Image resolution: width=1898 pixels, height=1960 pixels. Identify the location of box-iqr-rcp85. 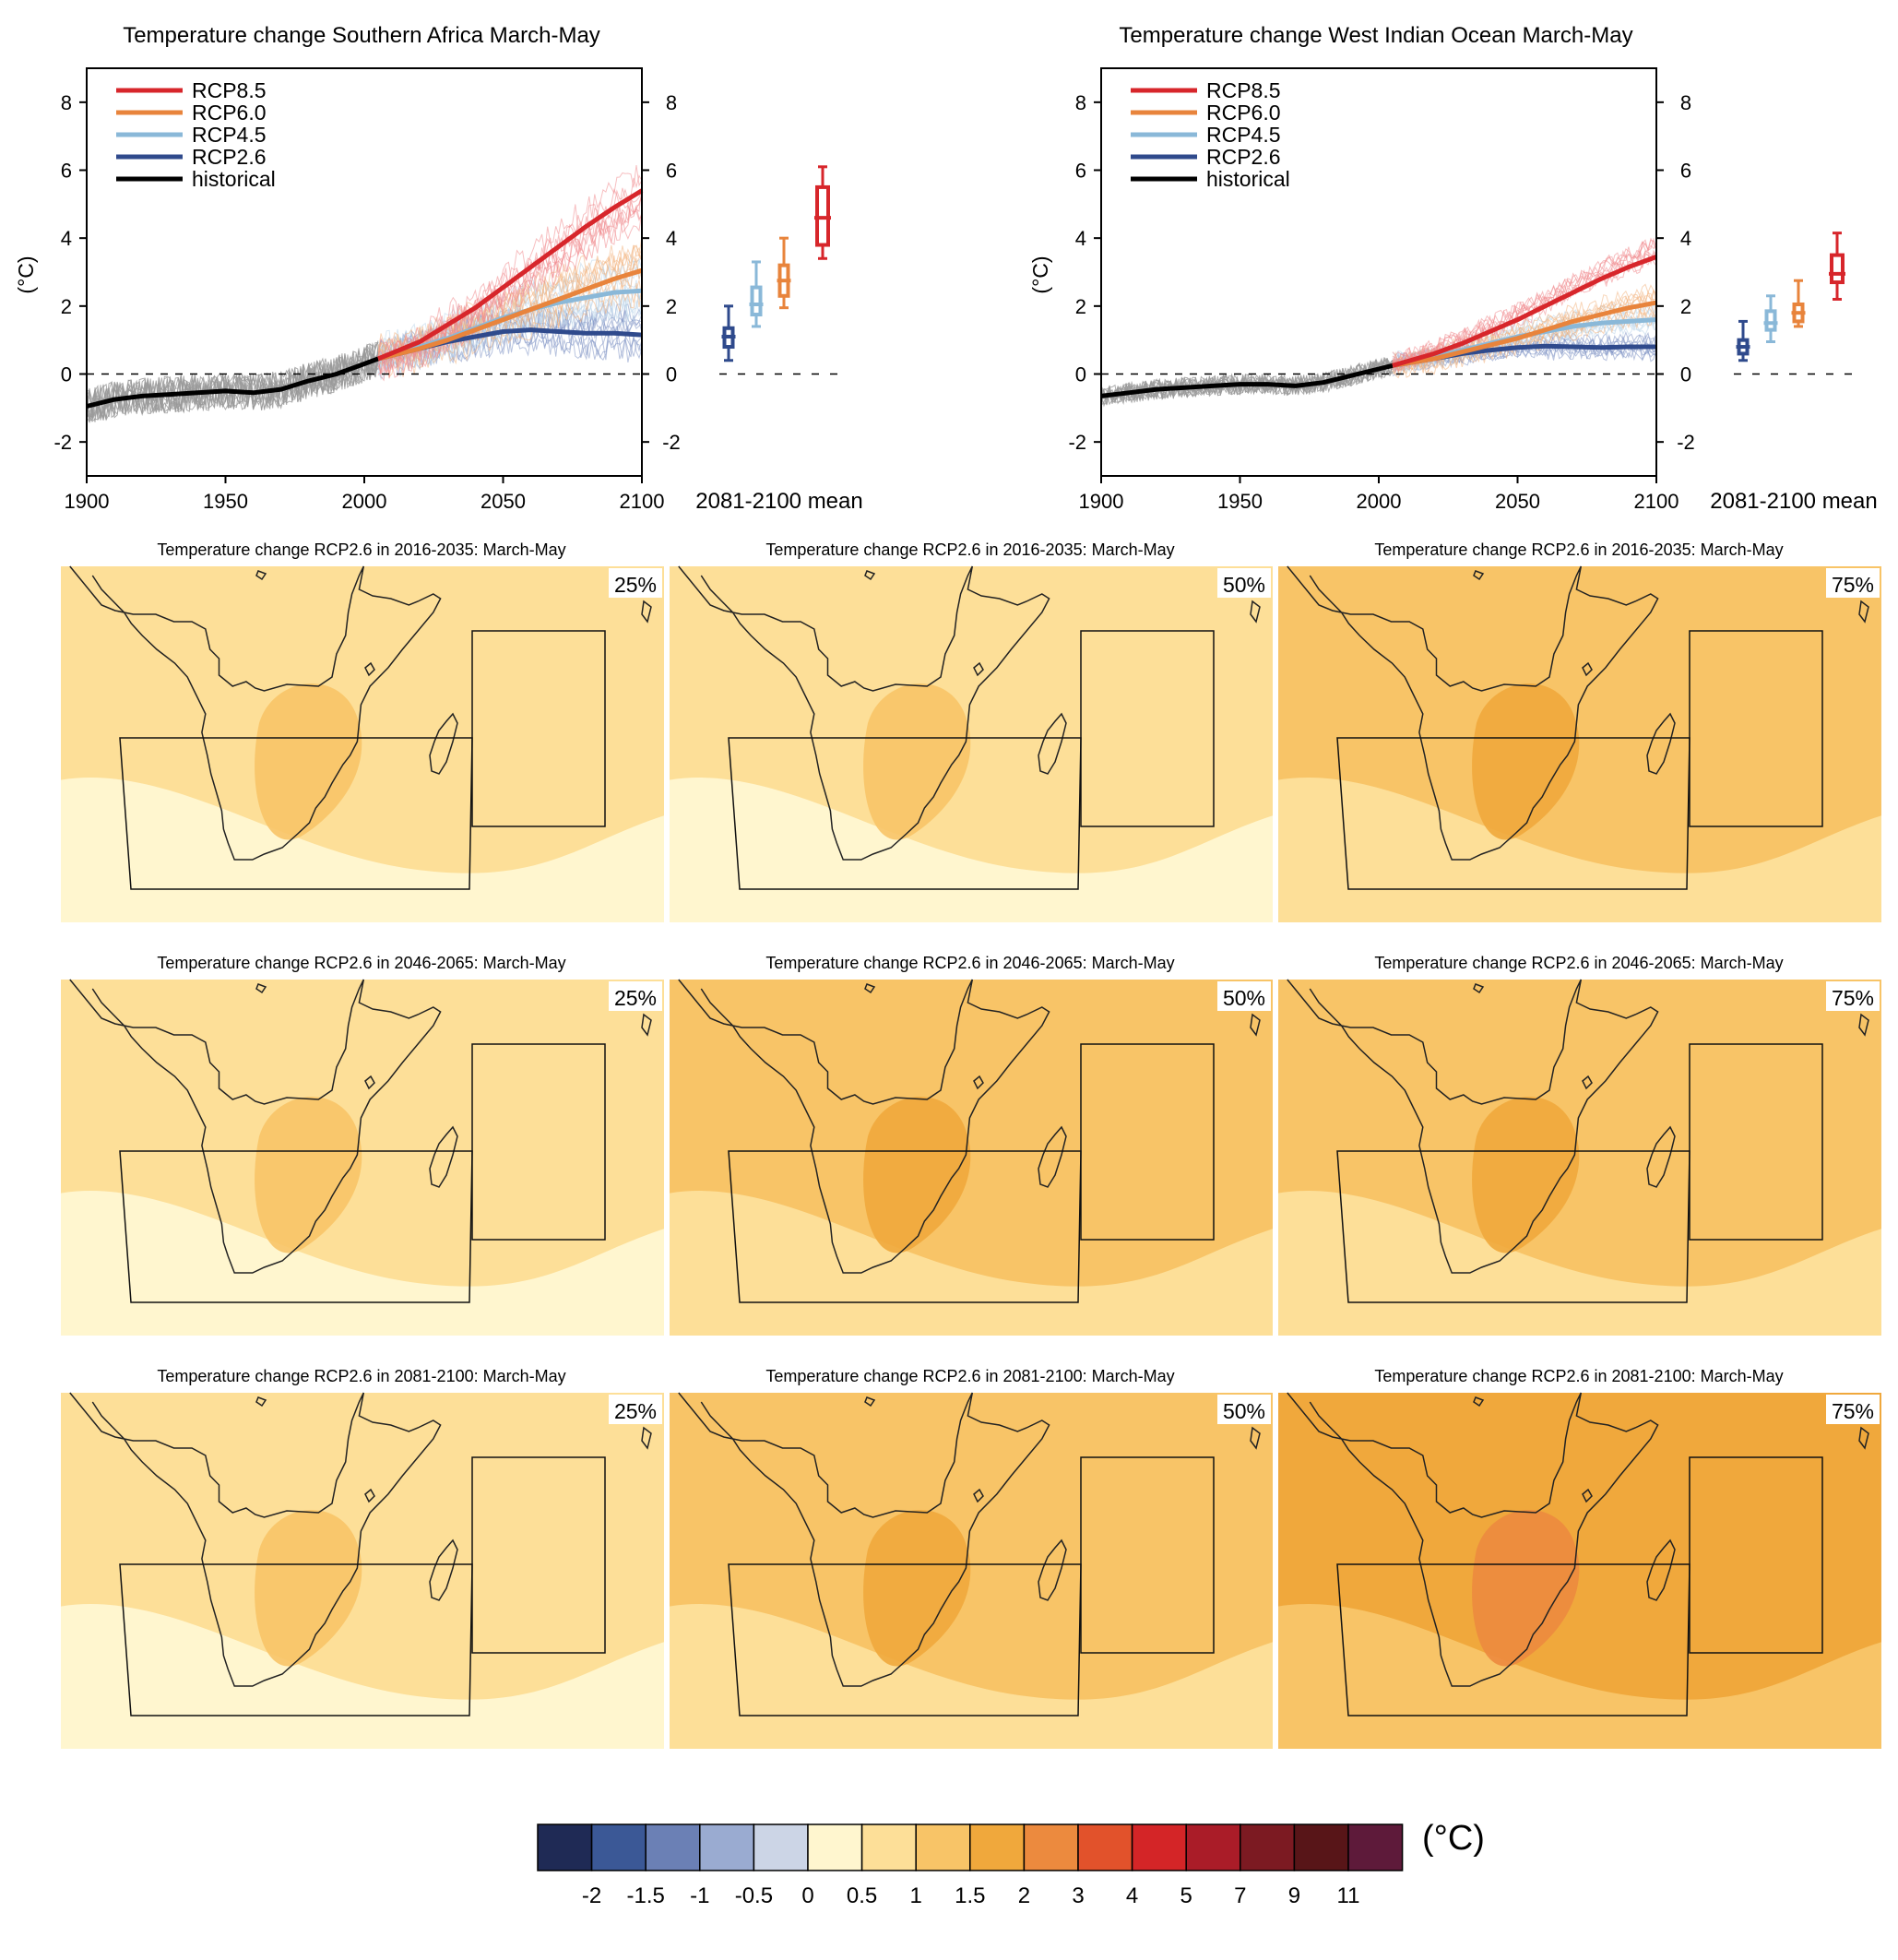
(1838, 269).